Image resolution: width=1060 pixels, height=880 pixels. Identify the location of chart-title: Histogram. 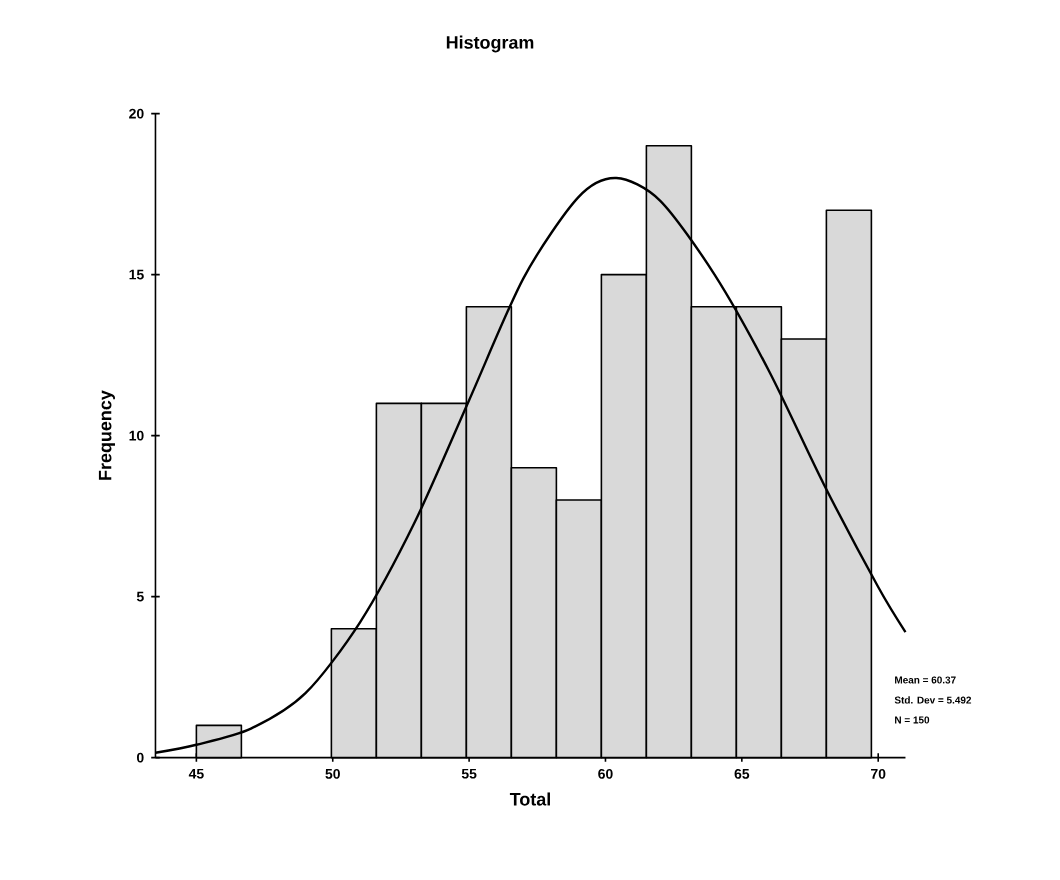
(490, 44).